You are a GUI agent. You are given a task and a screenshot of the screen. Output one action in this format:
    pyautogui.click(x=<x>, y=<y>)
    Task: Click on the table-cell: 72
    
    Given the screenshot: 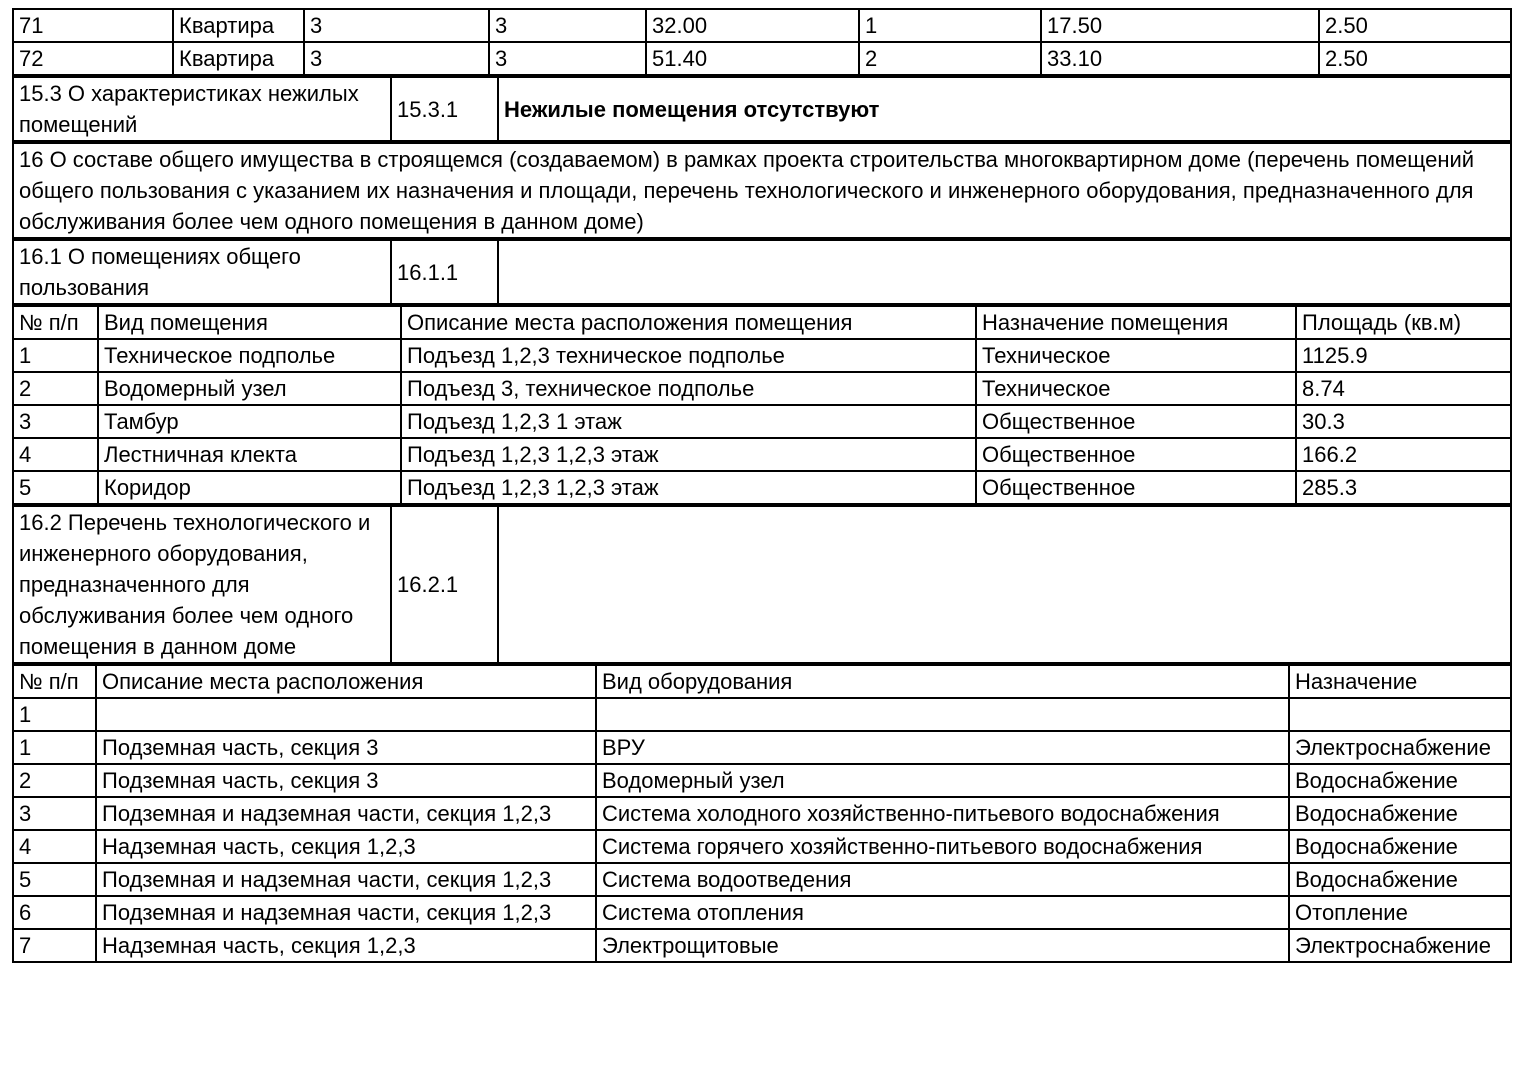 What is the action you would take?
    pyautogui.click(x=93, y=58)
    